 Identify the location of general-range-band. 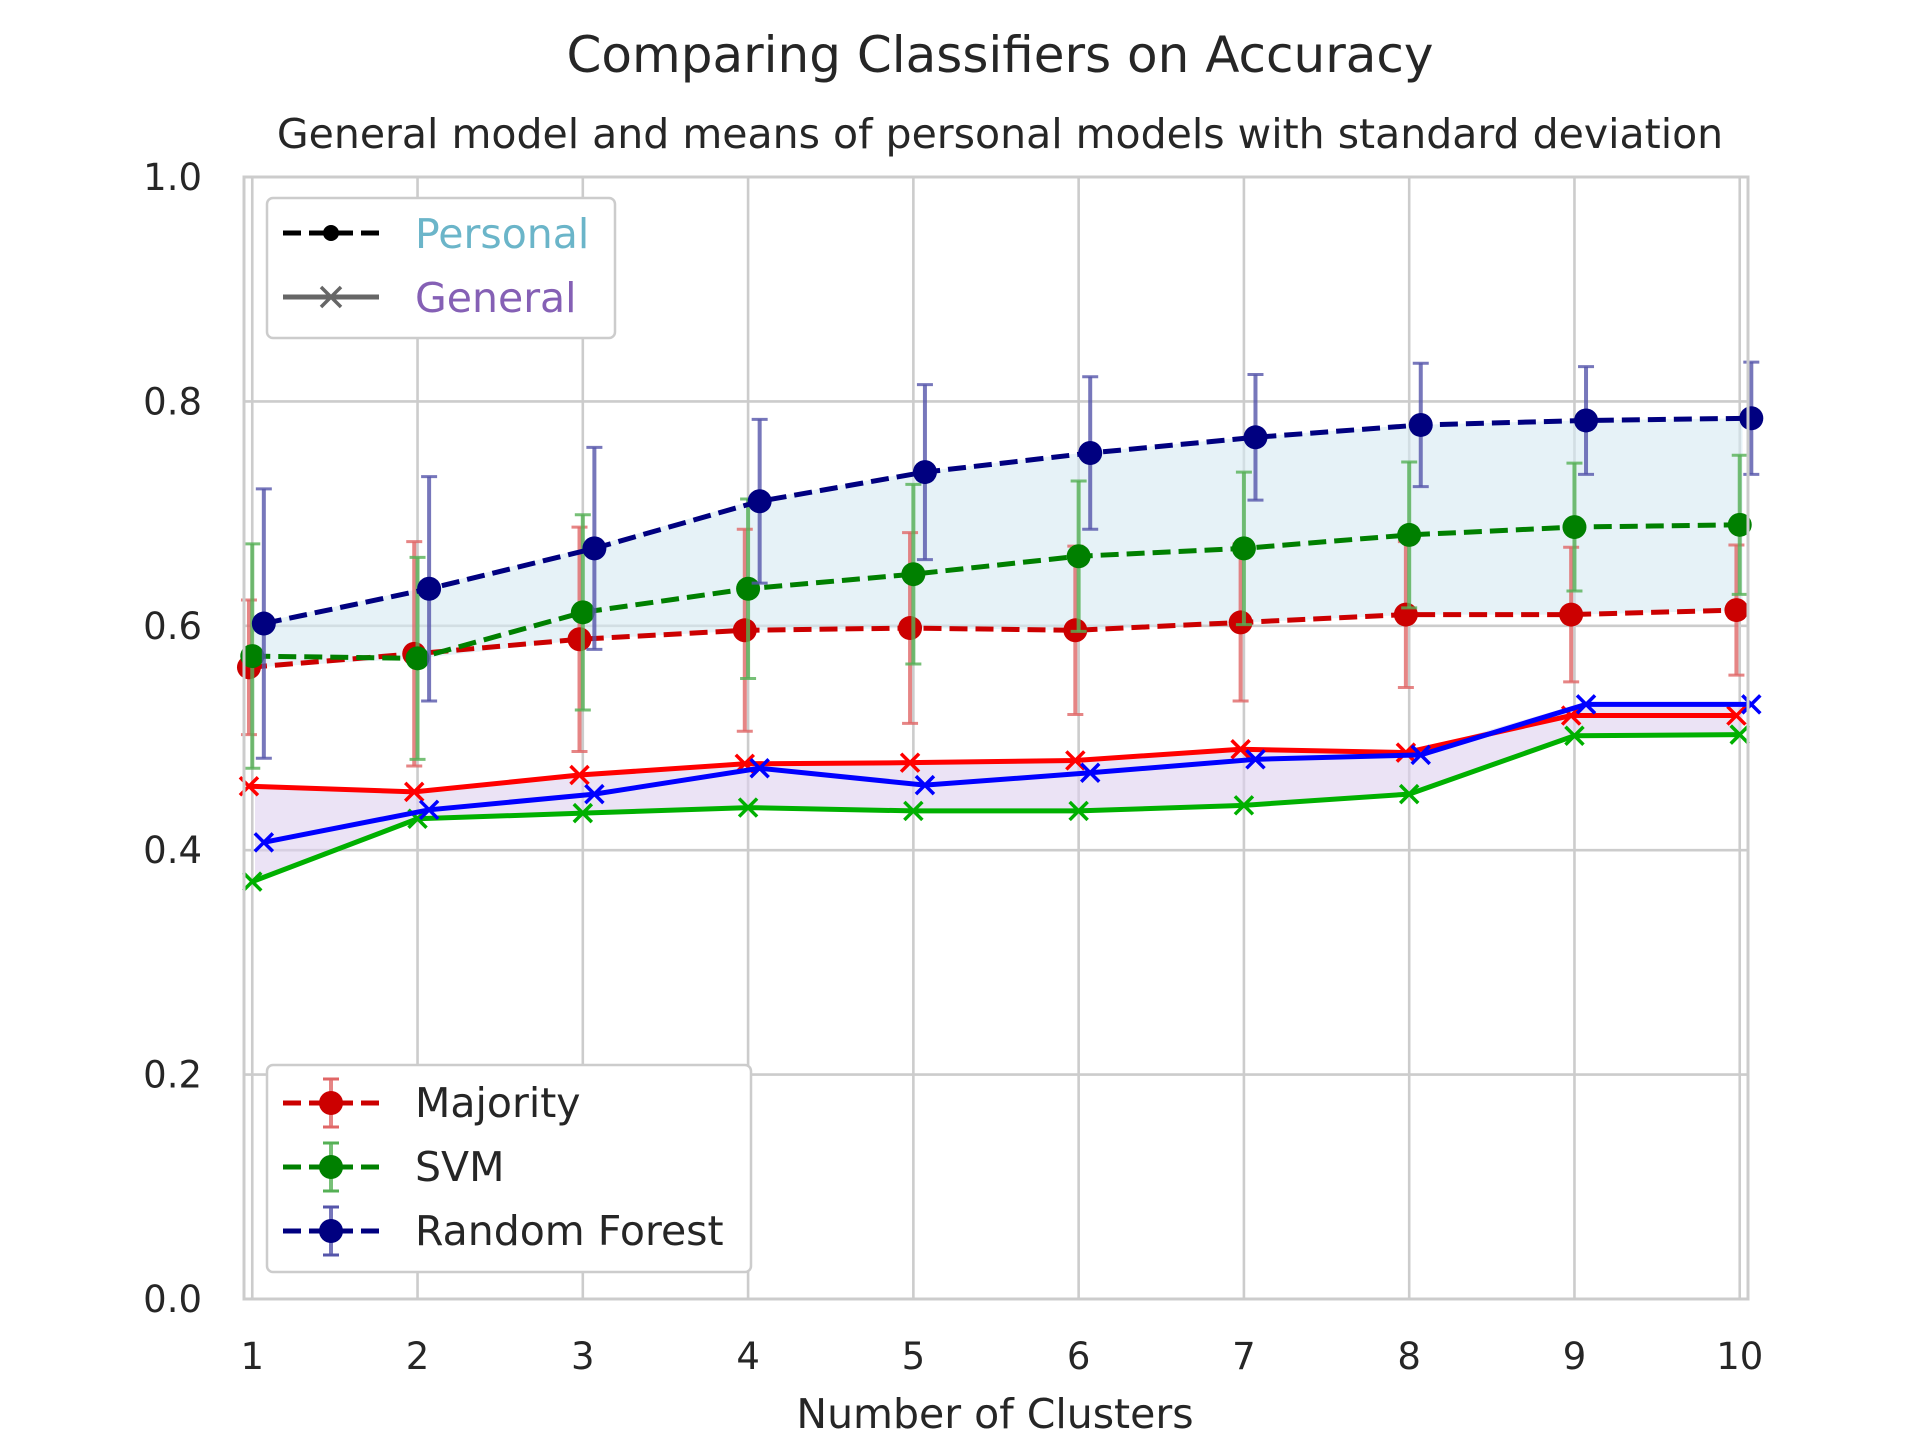
(999, 793).